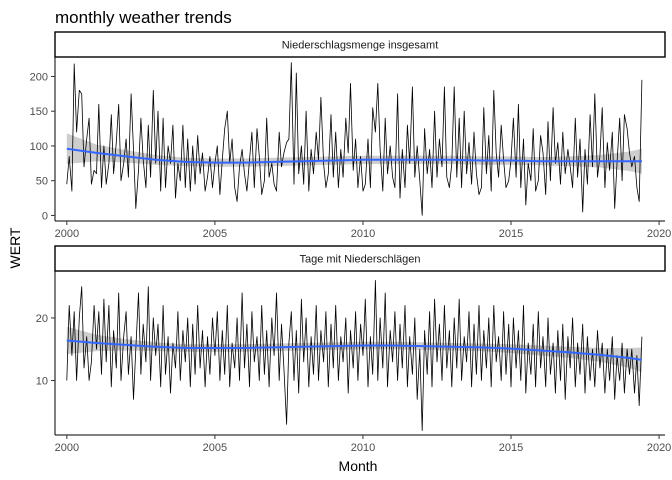  What do you see at coordinates (39, 112) in the screenshot?
I see `y-tick-label: 150` at bounding box center [39, 112].